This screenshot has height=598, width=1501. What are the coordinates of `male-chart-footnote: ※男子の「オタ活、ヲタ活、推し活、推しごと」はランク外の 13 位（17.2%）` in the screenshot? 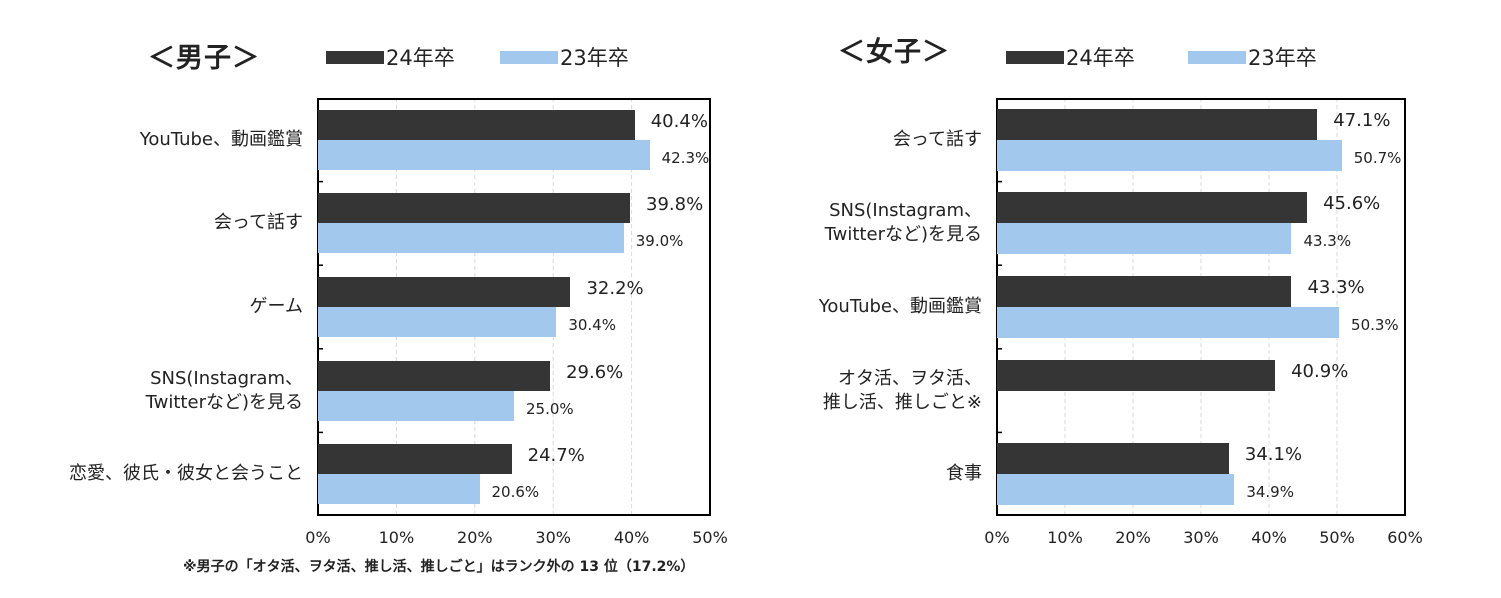 It's located at (439, 567).